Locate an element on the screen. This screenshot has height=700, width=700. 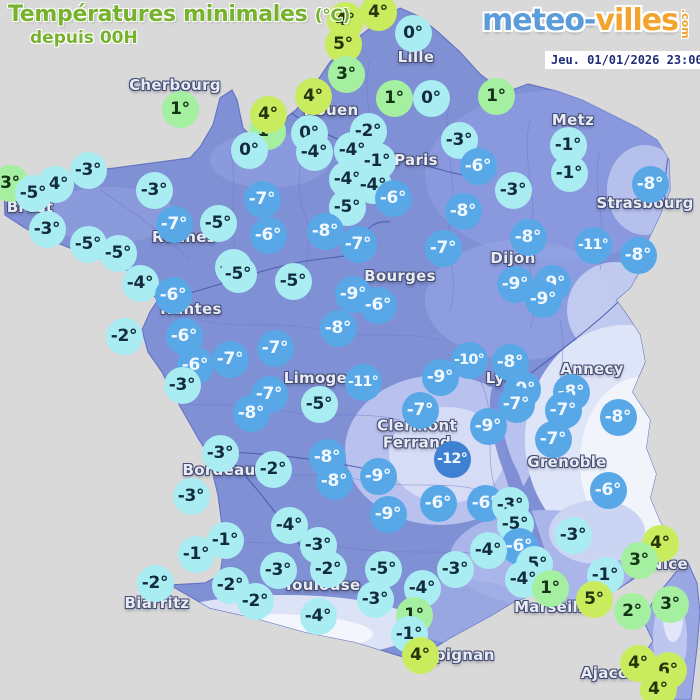
city-label: Lille is located at coordinates (416, 56).